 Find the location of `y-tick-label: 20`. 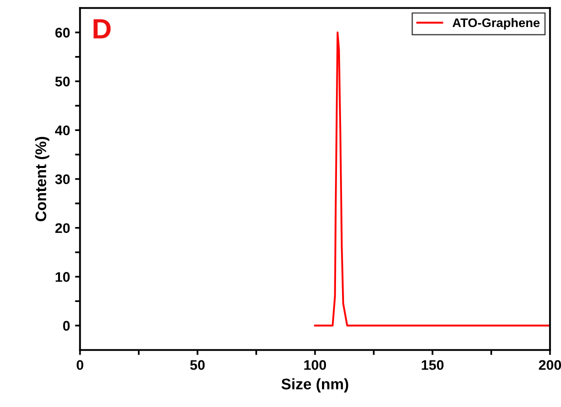

y-tick-label: 20 is located at coordinates (62, 228).